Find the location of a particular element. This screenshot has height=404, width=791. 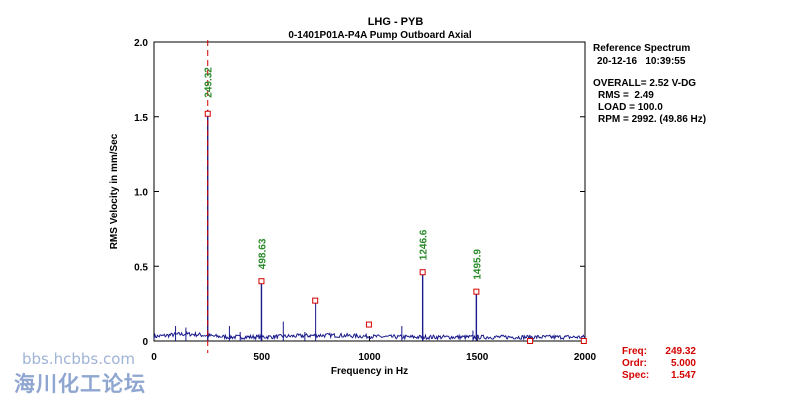

rpm-value: RPM = 2992. (49.86 Hz) is located at coordinates (652, 119).